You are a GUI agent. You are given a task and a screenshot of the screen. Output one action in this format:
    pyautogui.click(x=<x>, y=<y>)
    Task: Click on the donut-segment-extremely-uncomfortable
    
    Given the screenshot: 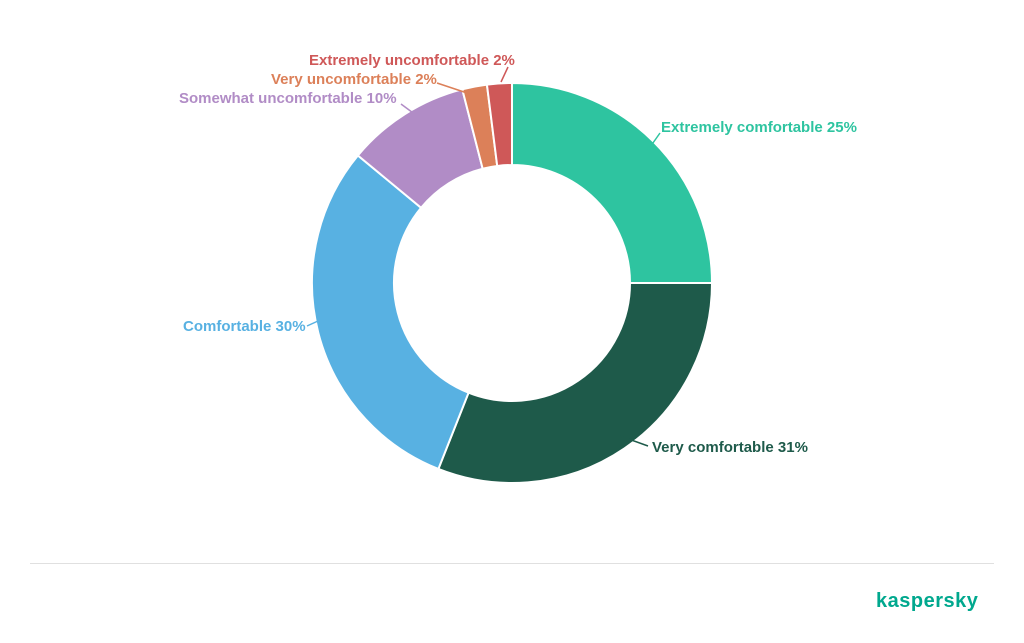 What is the action you would take?
    pyautogui.click(x=499, y=124)
    